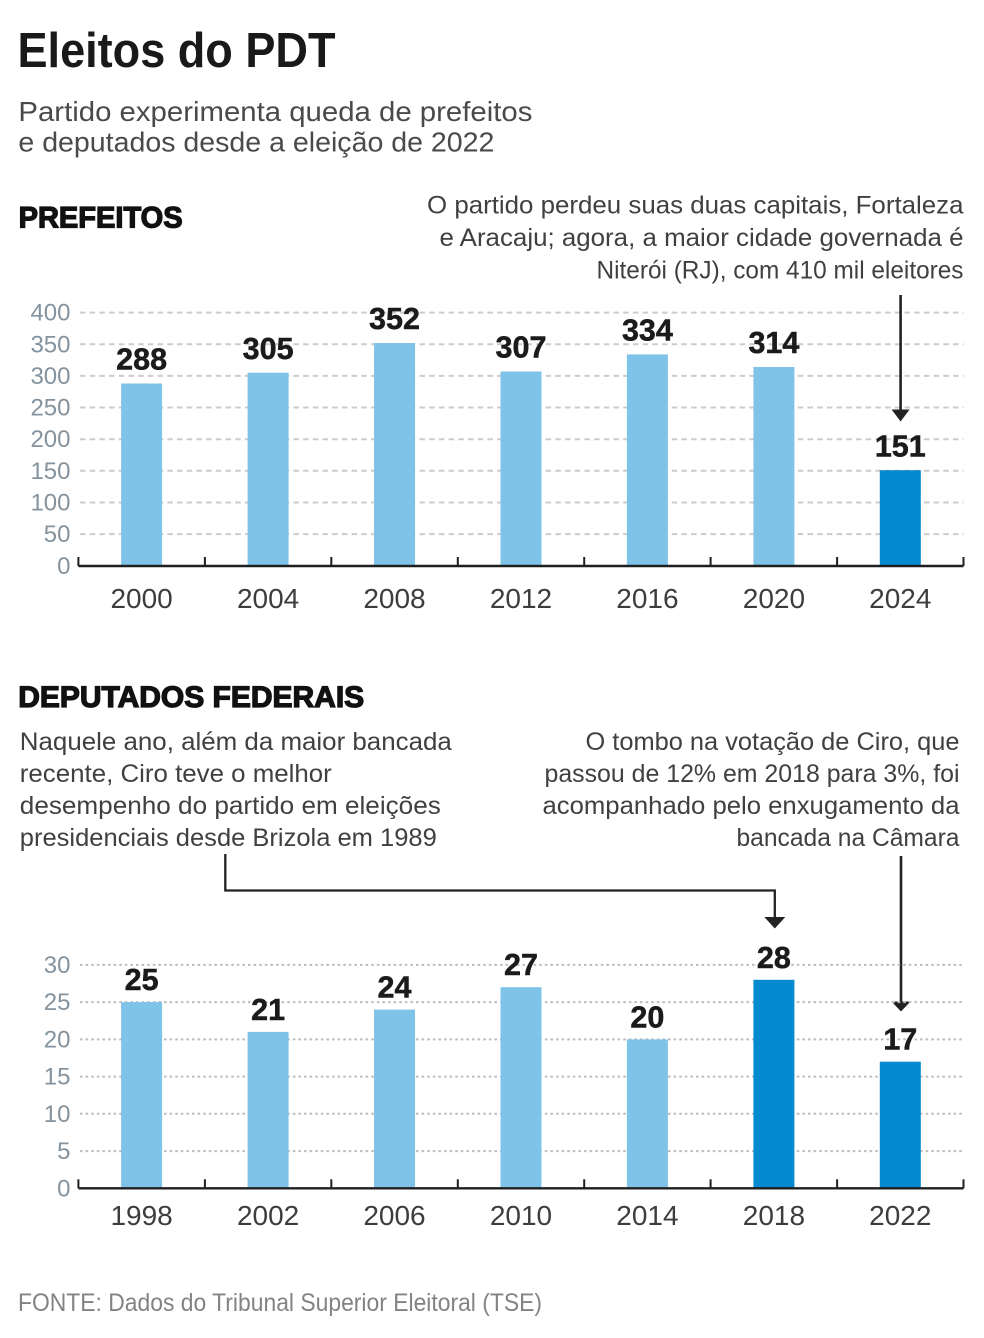  What do you see at coordinates (647, 1215) in the screenshot?
I see `svg-text: 2014` at bounding box center [647, 1215].